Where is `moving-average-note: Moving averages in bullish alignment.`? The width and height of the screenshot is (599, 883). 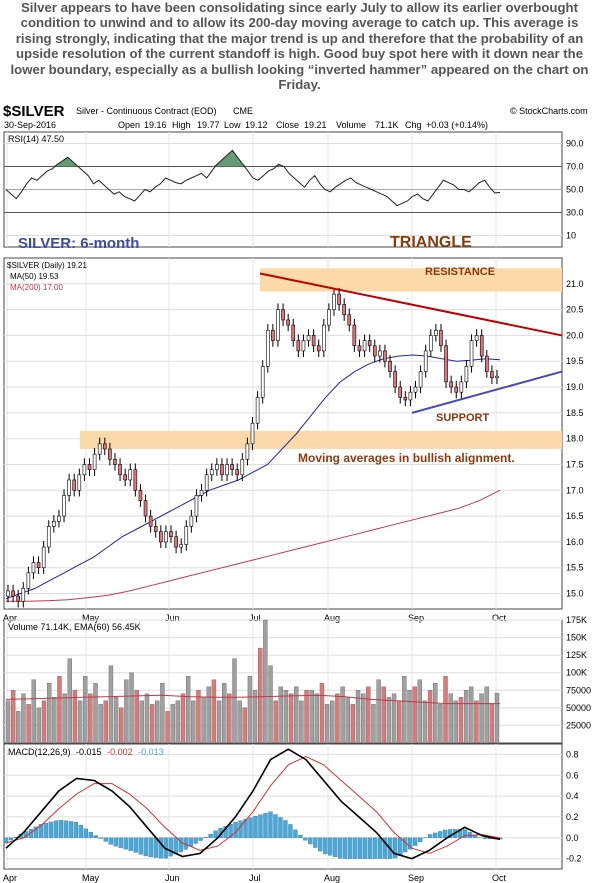 moving-average-note: Moving averages in bullish alignment. is located at coordinates (406, 458).